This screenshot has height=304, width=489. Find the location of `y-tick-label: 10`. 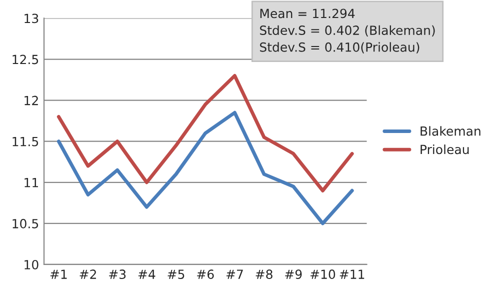

y-tick-label: 10 is located at coordinates (31, 265).